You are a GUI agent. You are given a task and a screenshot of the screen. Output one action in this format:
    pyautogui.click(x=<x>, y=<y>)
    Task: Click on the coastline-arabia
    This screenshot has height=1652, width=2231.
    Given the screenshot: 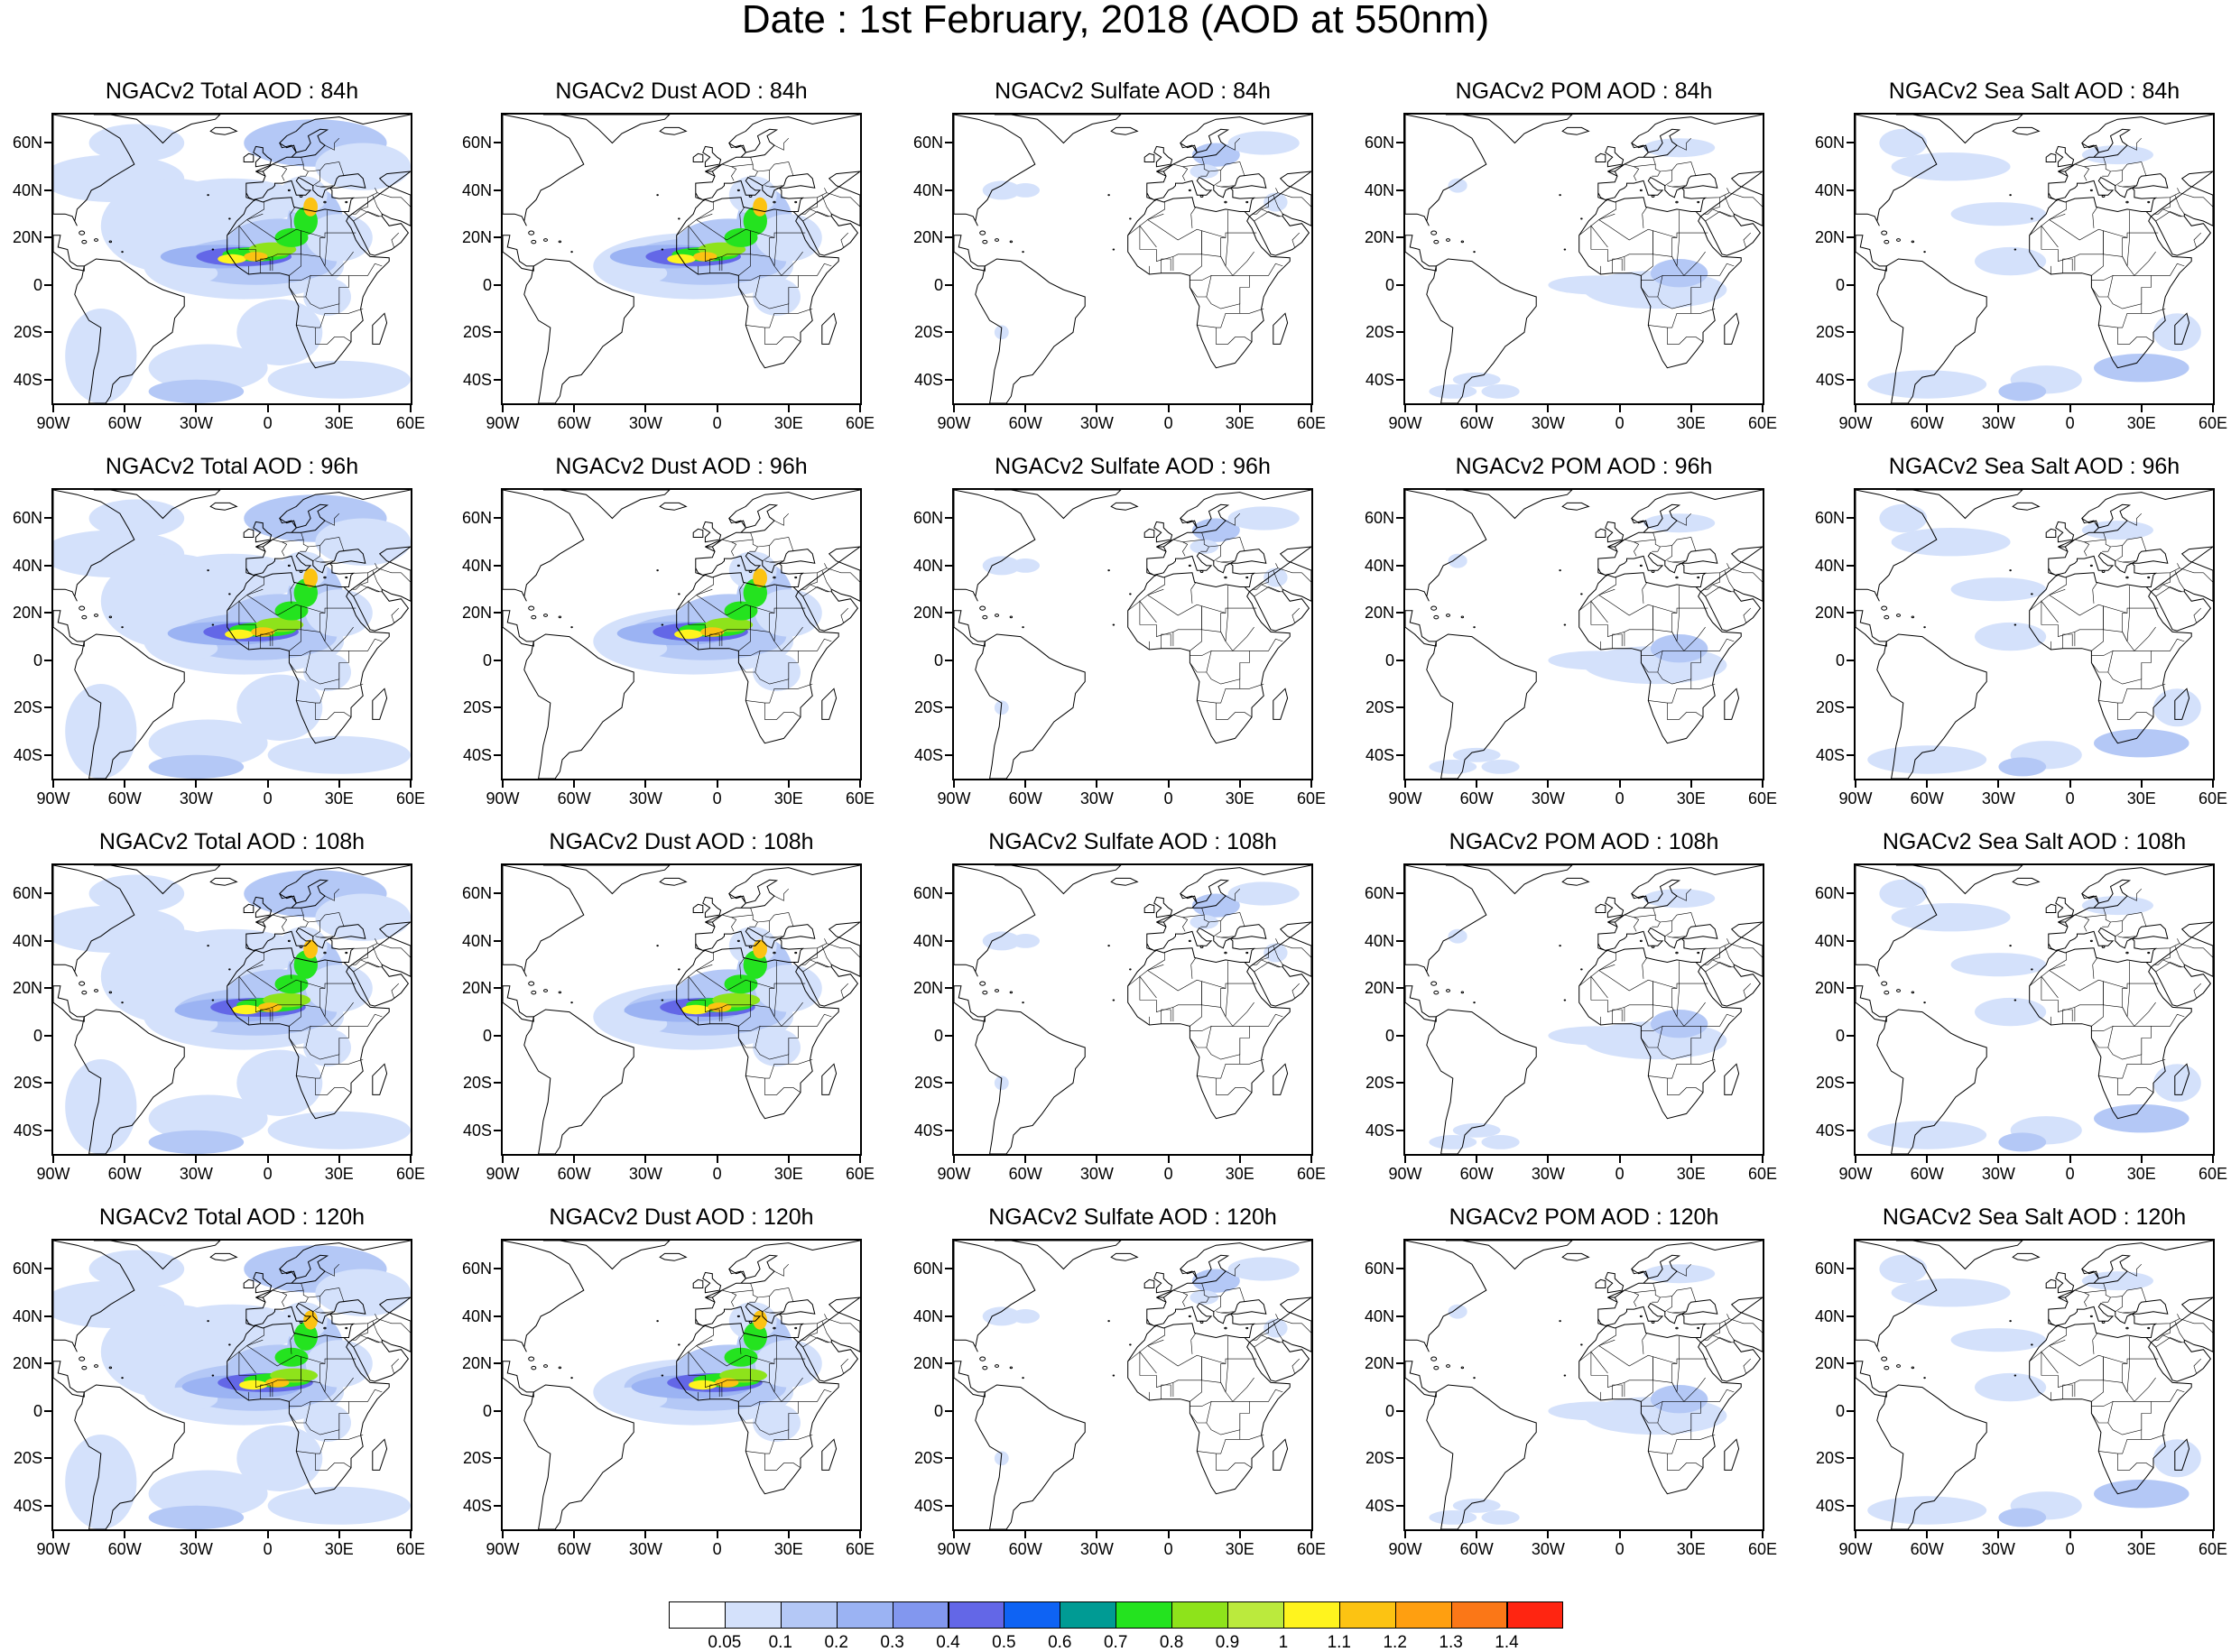 What is the action you would take?
    pyautogui.click(x=1731, y=964)
    